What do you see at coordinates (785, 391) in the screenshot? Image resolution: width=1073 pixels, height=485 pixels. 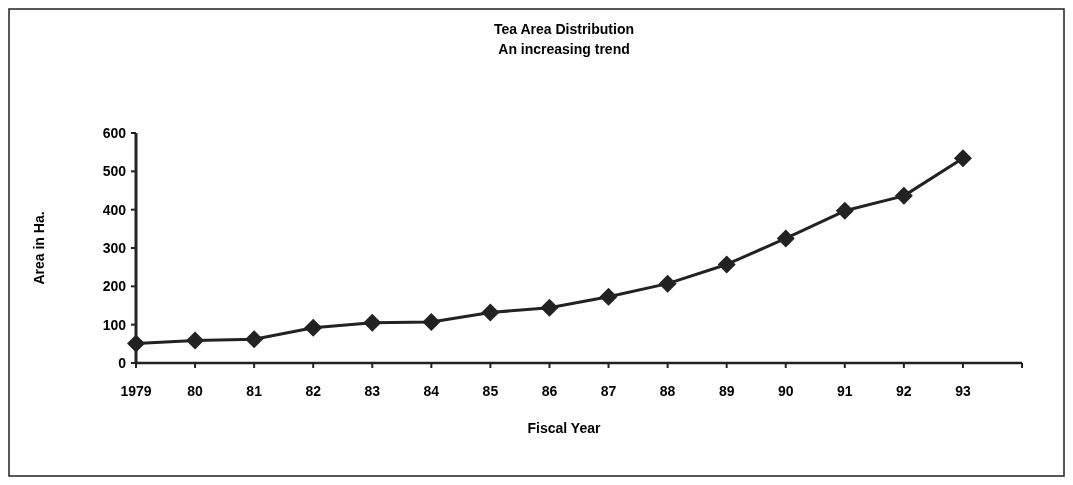 I see `x-tick-label: 90` at bounding box center [785, 391].